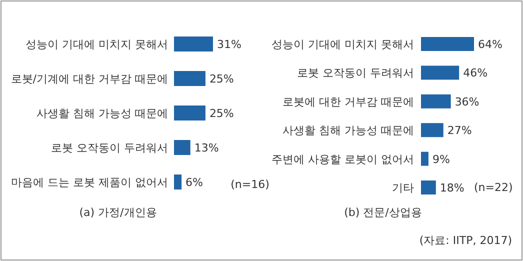 The width and height of the screenshot is (523, 261). I want to click on y-tick-label: 로봇에 대한 거부감 때문에, so click(348, 101).